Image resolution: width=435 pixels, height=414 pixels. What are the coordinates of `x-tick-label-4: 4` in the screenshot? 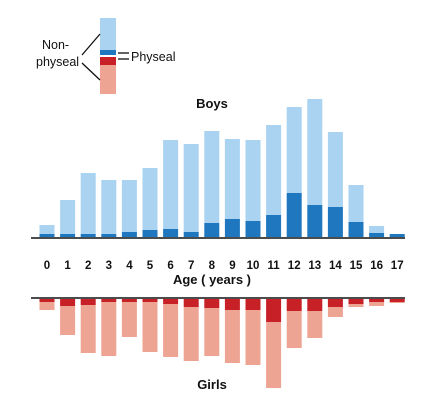 It's located at (129, 266).